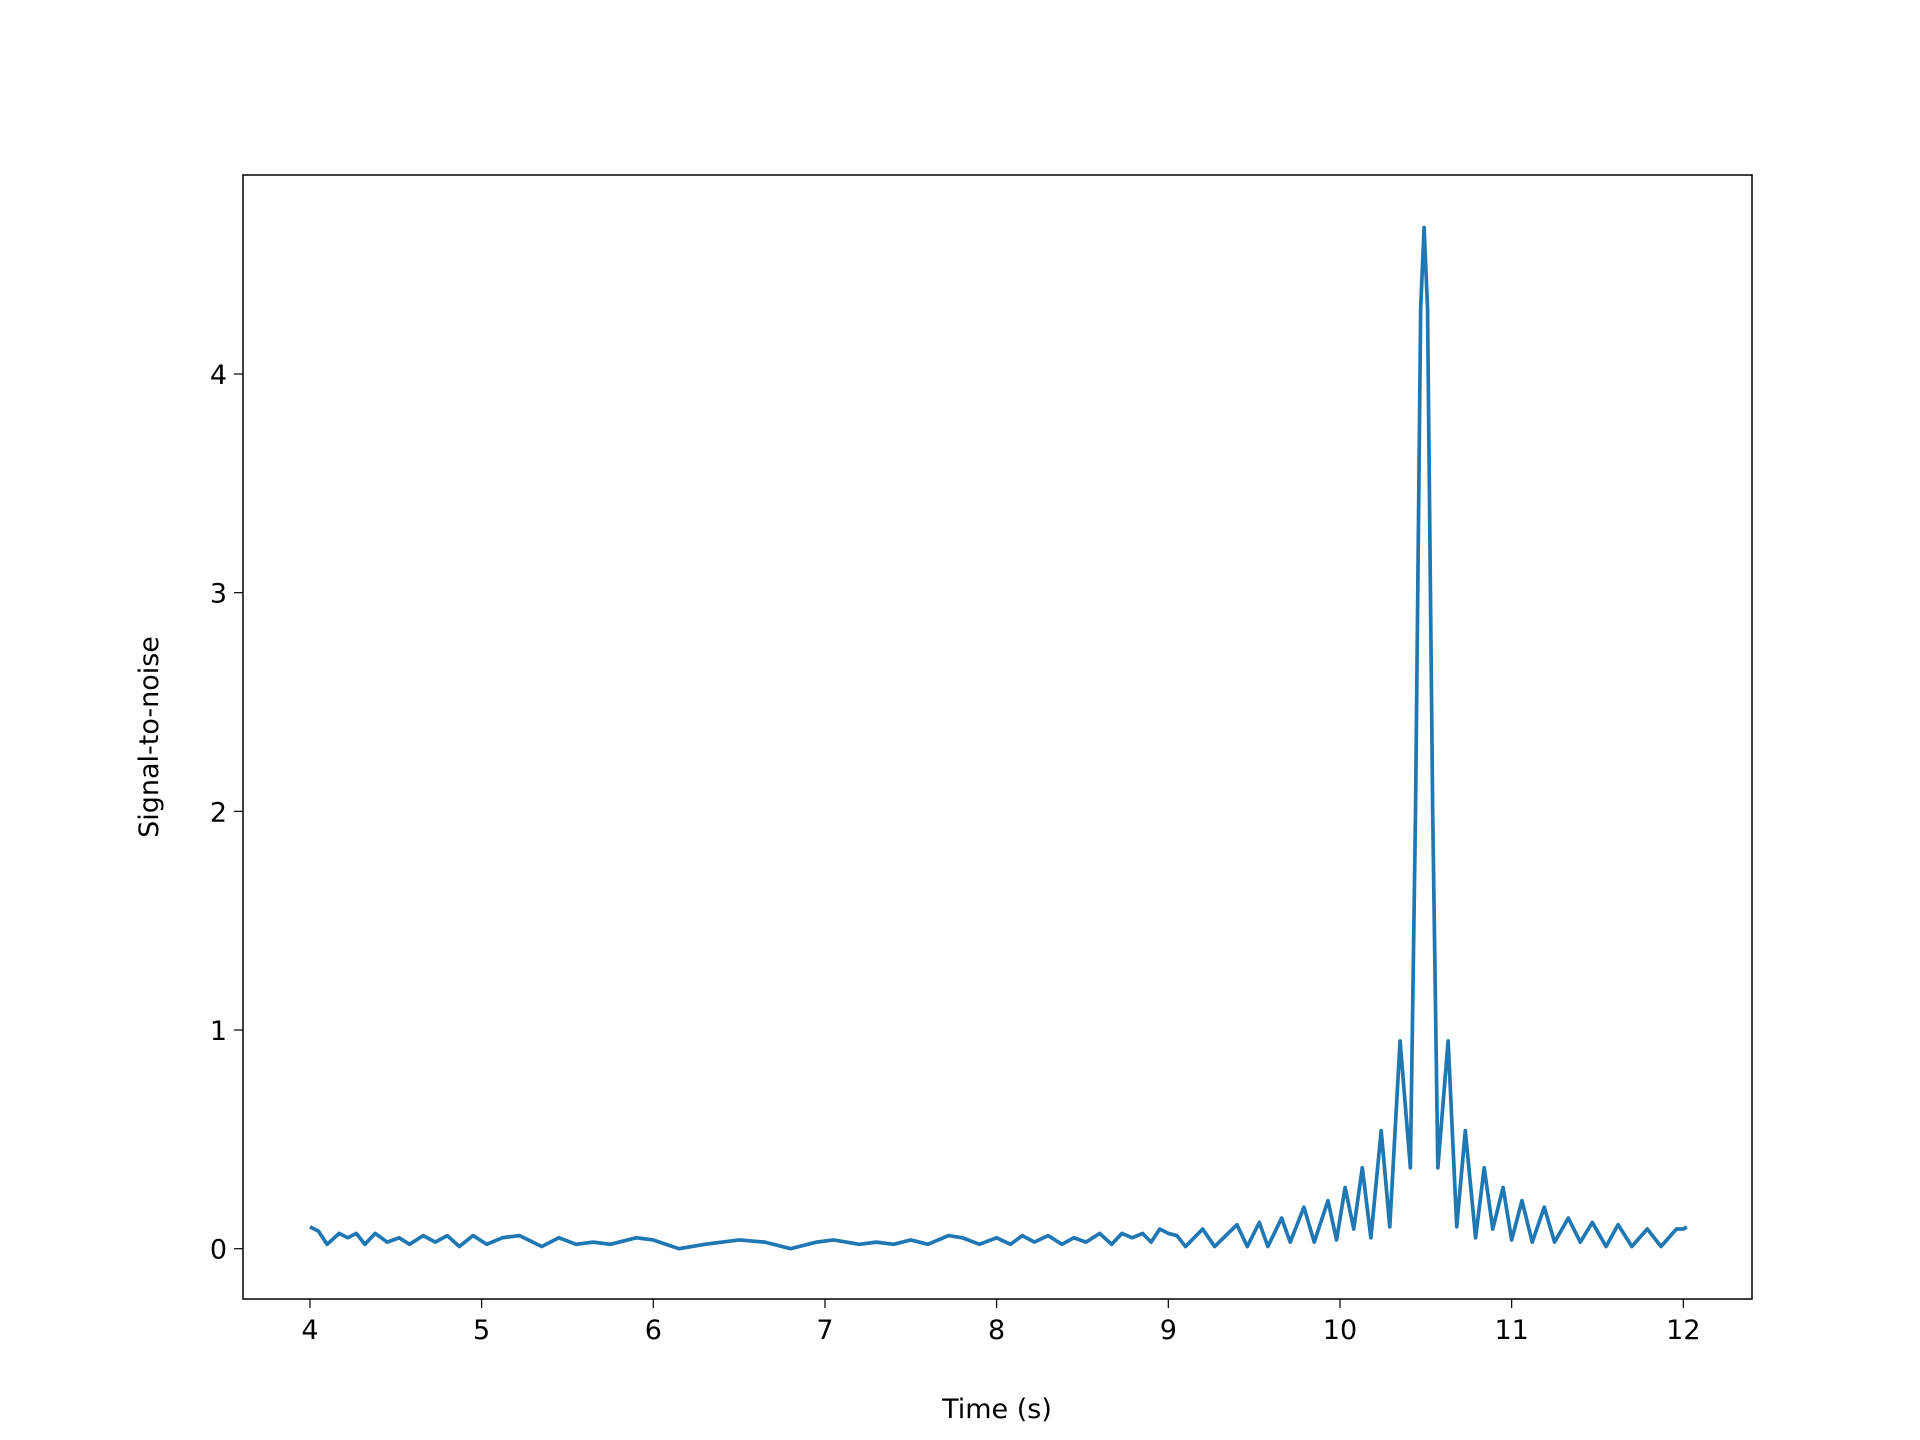 Image resolution: width=1920 pixels, height=1440 pixels. Describe the element at coordinates (149, 737) in the screenshot. I see `y-axis-label: Signal-to-noise` at that location.